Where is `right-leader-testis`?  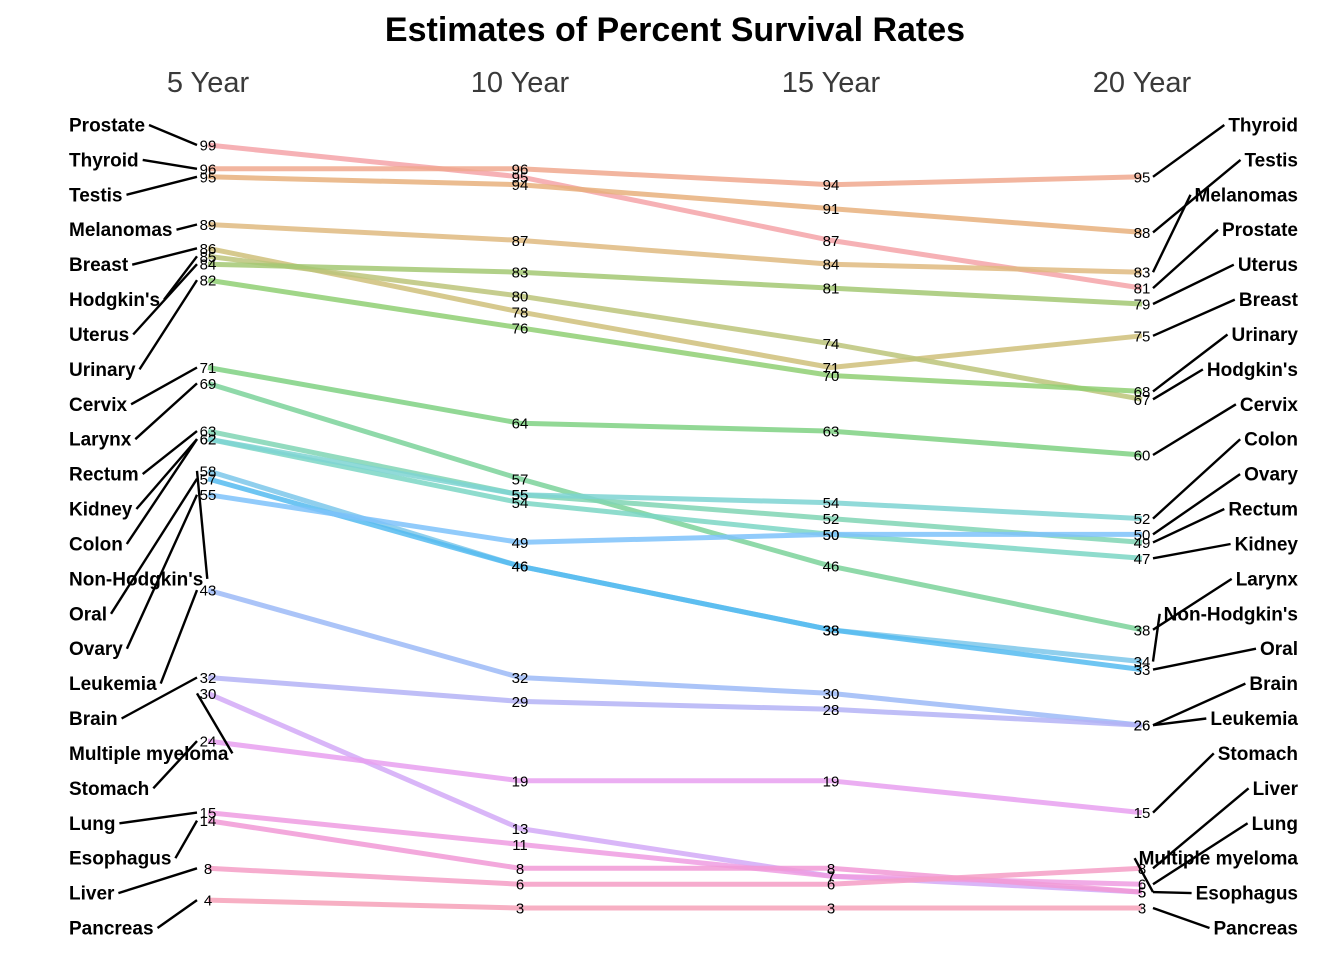 right-leader-testis is located at coordinates (1197, 196).